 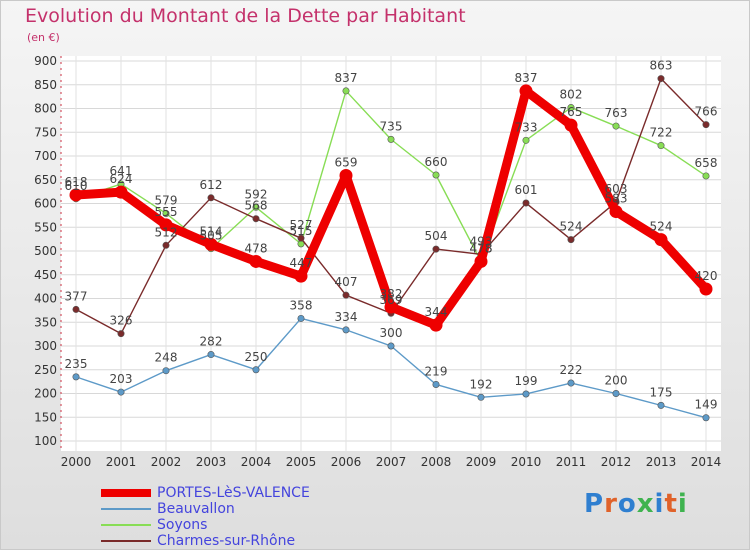 I want to click on x-tick-label: 2000, so click(x=76, y=462).